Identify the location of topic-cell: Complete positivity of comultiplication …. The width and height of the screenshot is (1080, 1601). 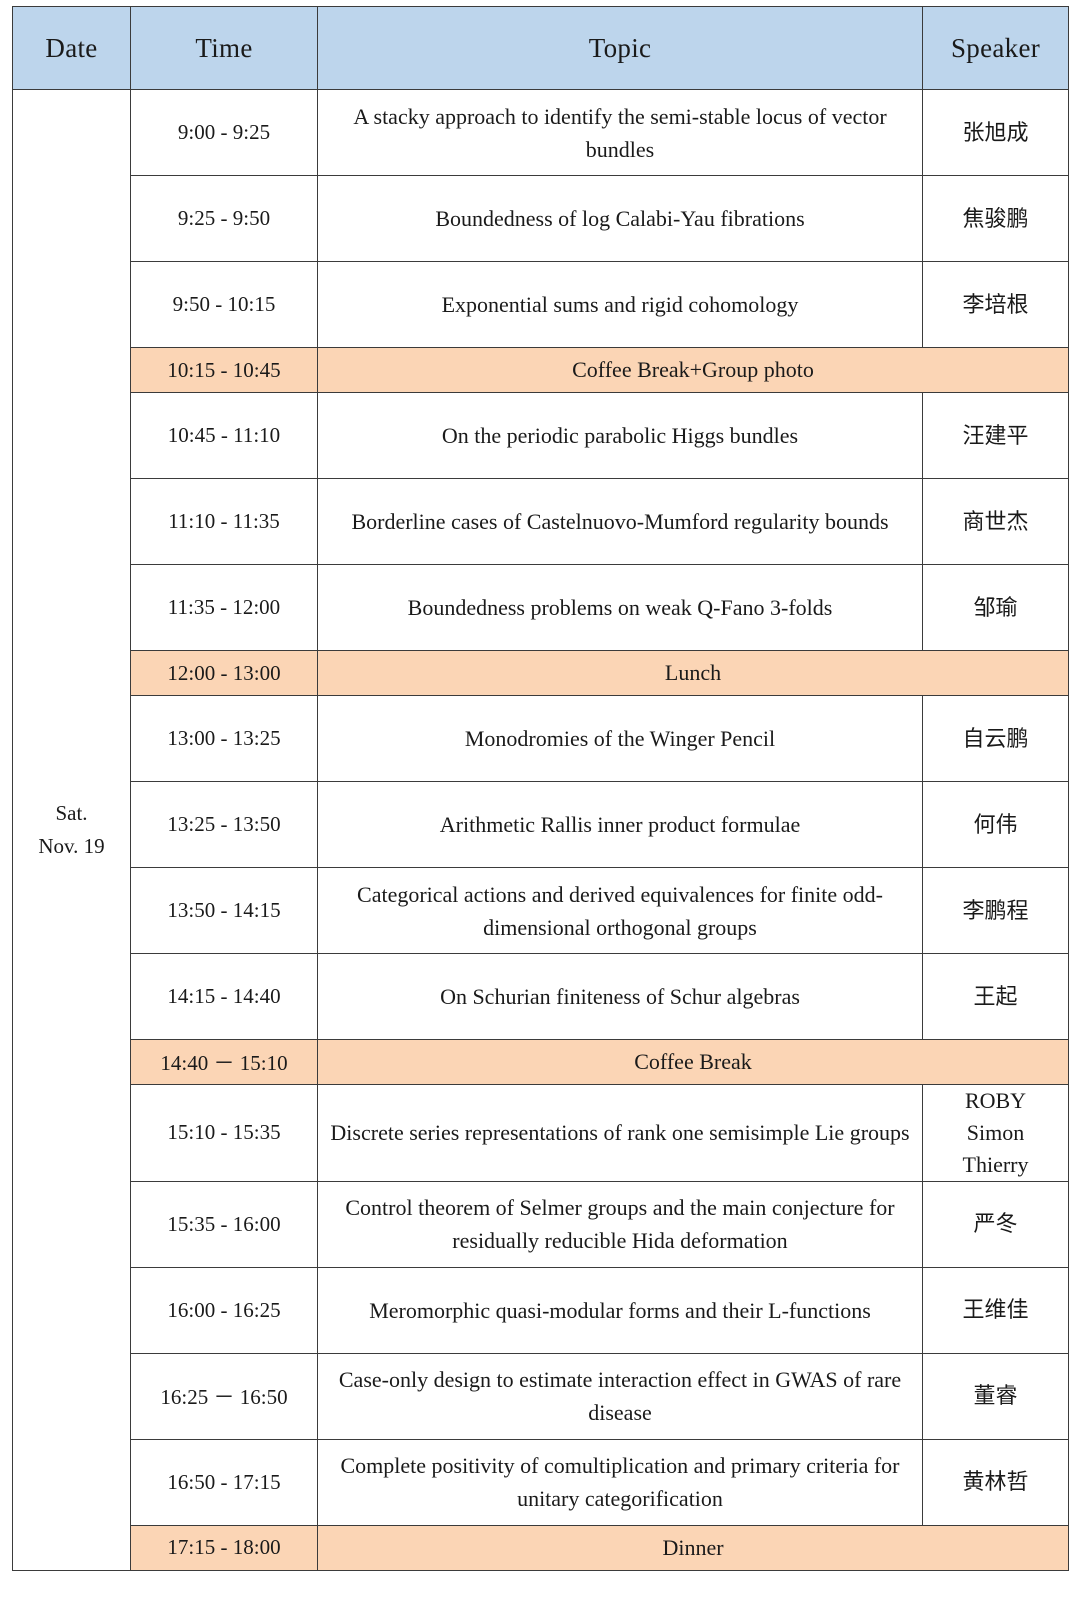
(620, 1482).